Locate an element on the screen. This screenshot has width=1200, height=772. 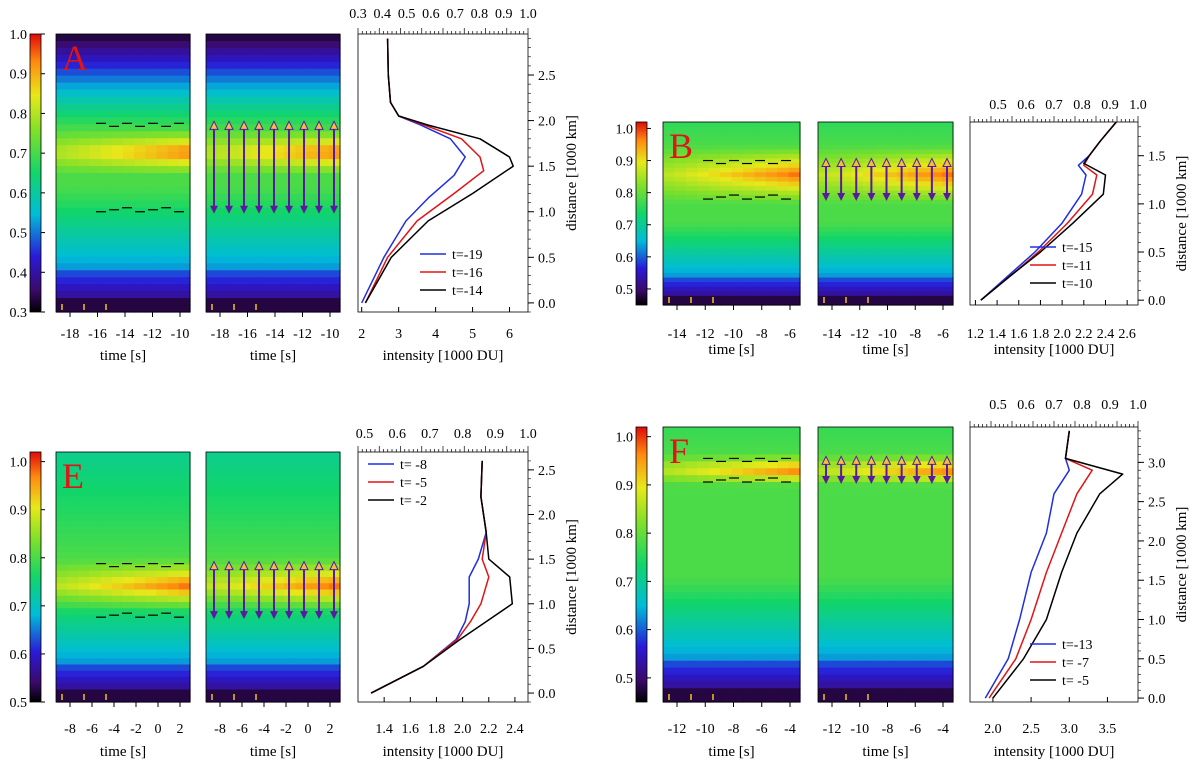
colorbar-tick-label: 1.0 is located at coordinates (625, 129).